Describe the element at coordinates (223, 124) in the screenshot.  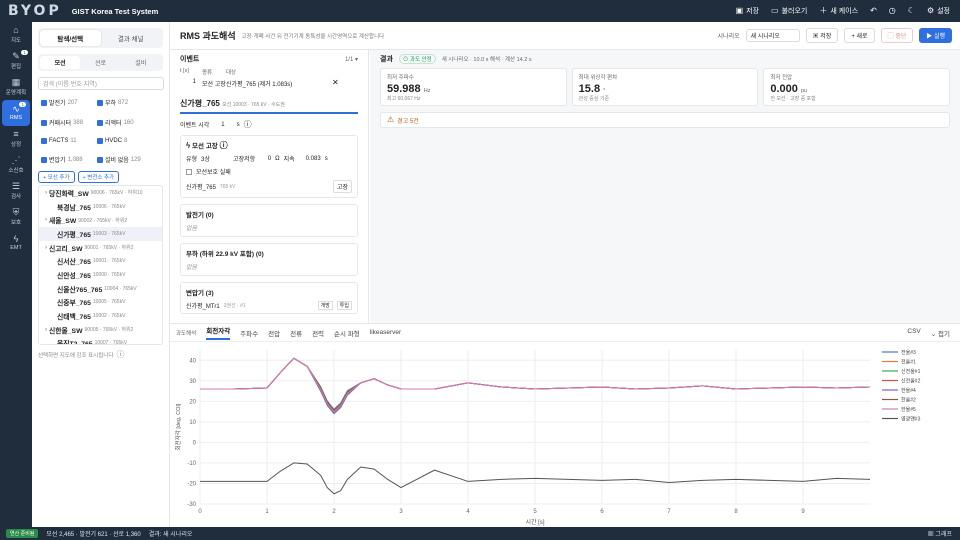
I see `start-input: 1` at that location.